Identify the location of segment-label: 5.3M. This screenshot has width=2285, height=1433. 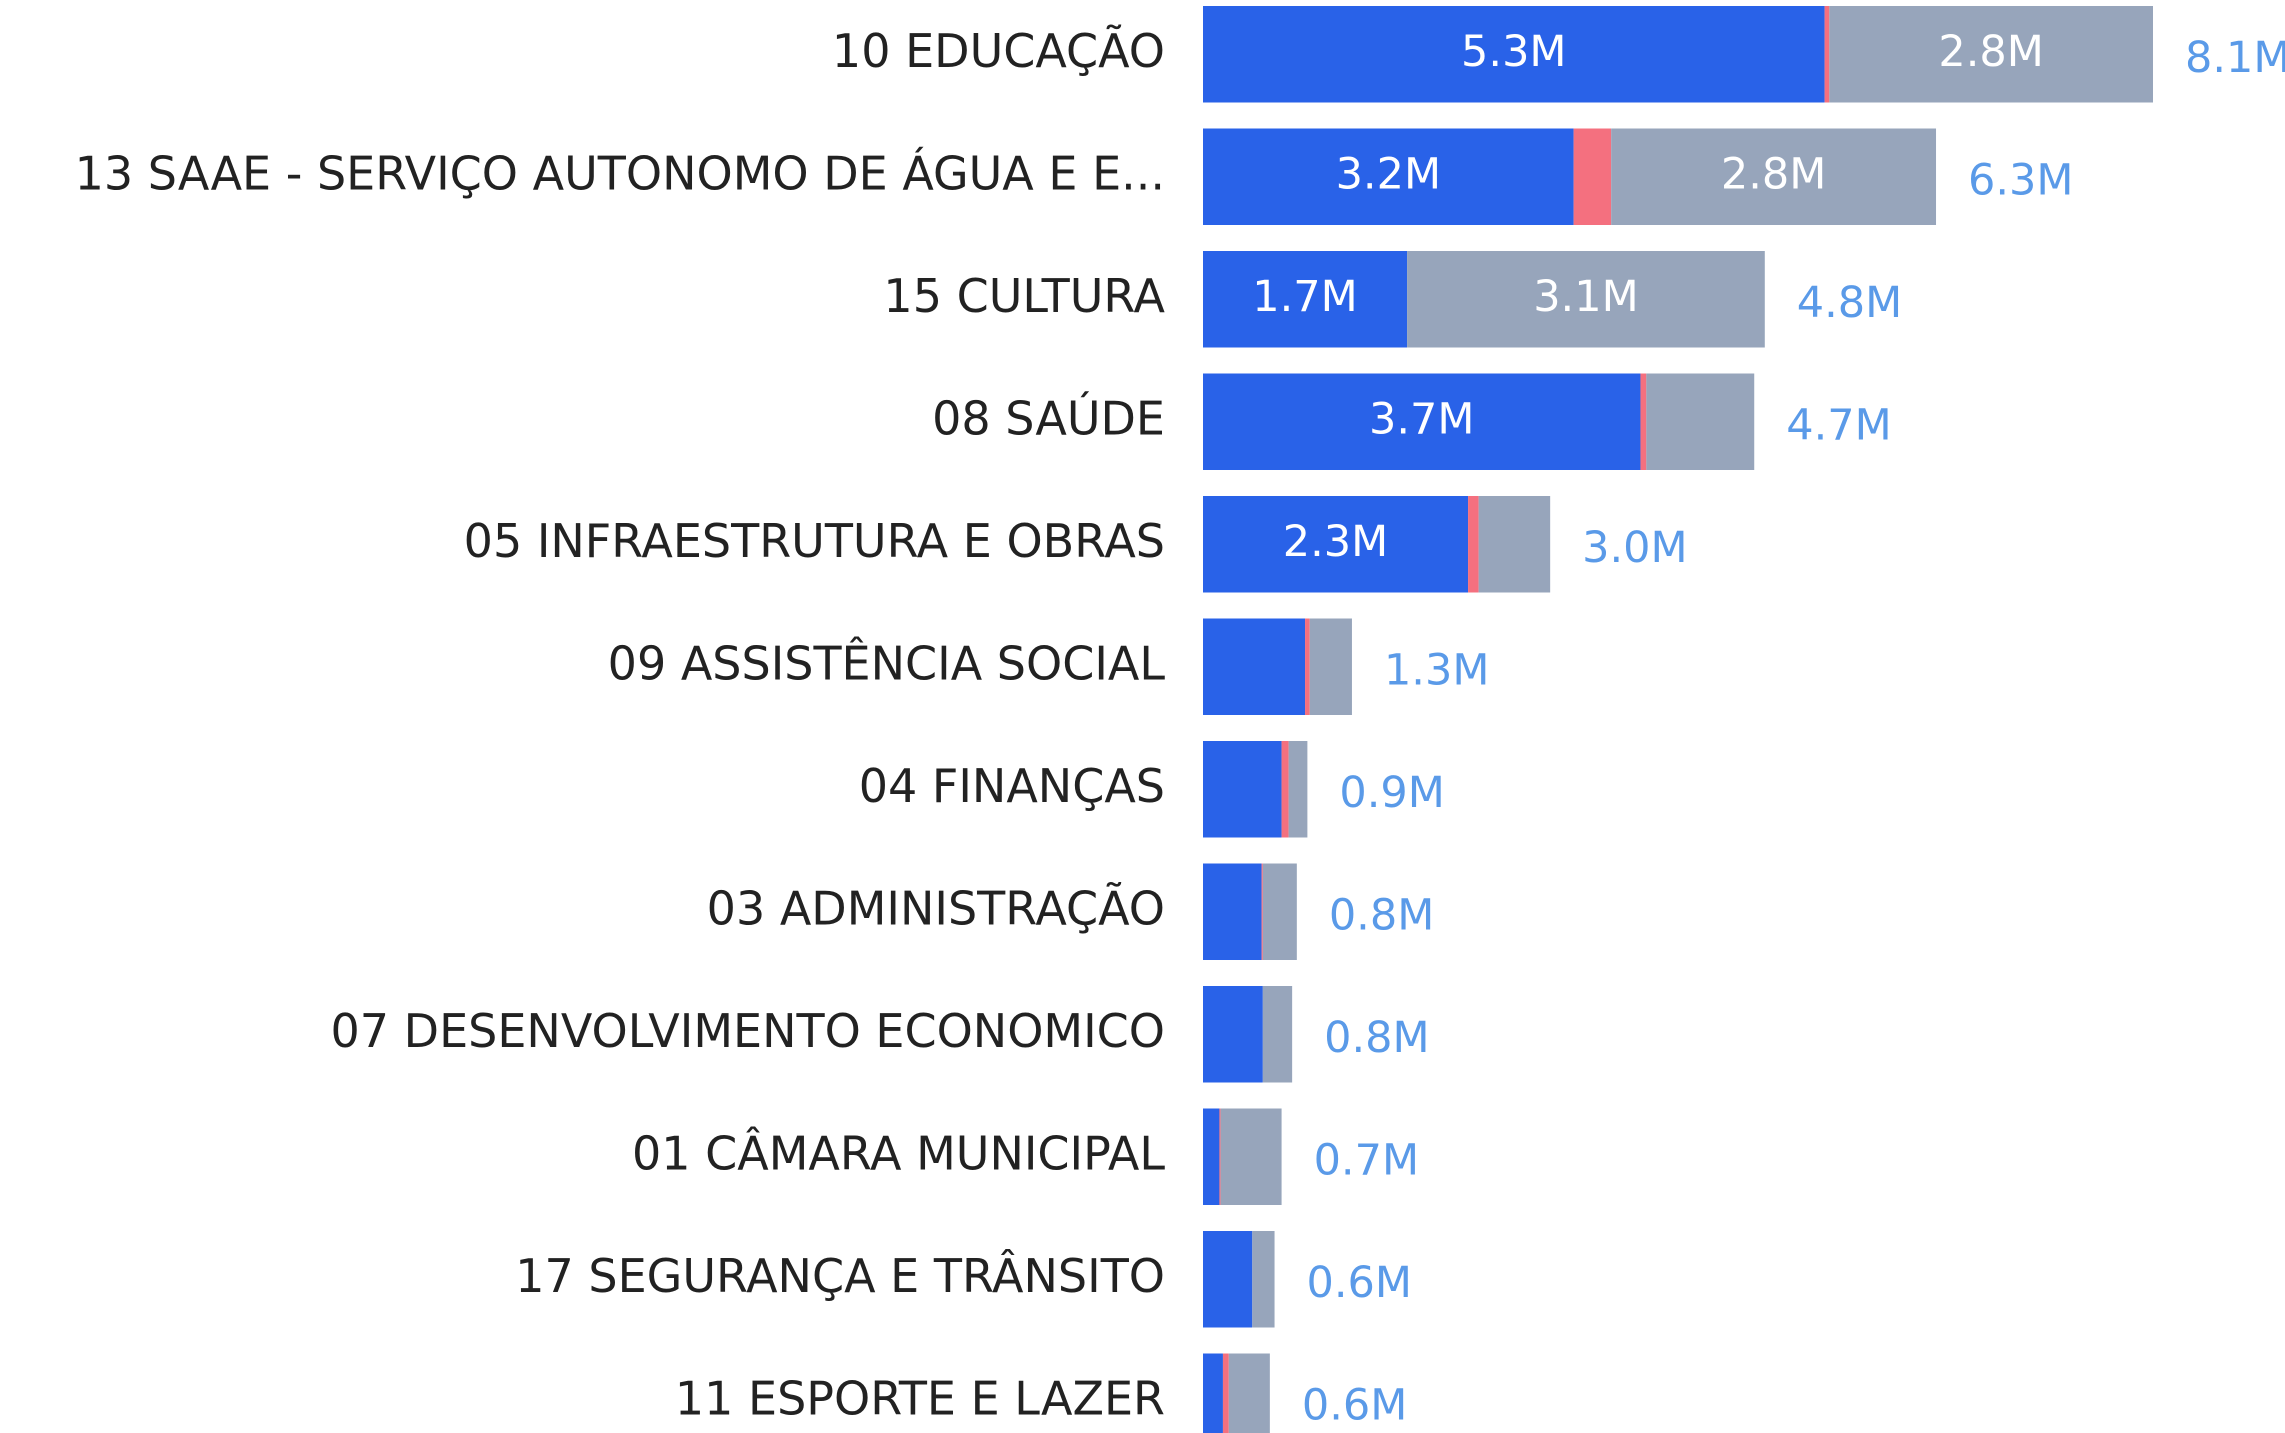
(1513, 52).